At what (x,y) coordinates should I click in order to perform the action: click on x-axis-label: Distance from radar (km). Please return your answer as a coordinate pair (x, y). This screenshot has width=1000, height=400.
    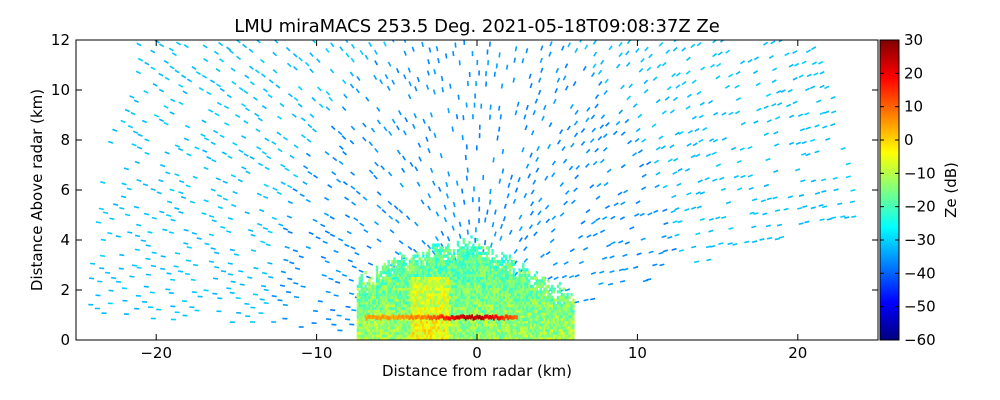
    Looking at the image, I should click on (477, 371).